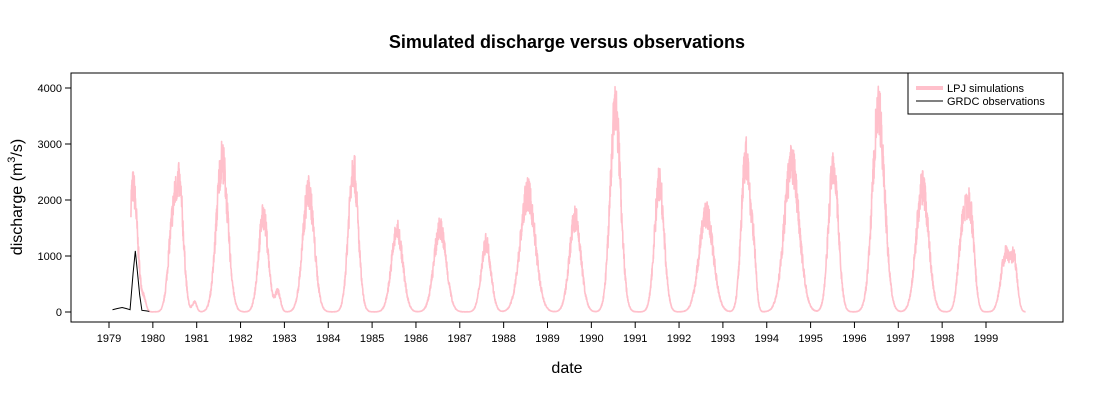 The image size is (1100, 412). I want to click on x-tick-label: 1979, so click(109, 339).